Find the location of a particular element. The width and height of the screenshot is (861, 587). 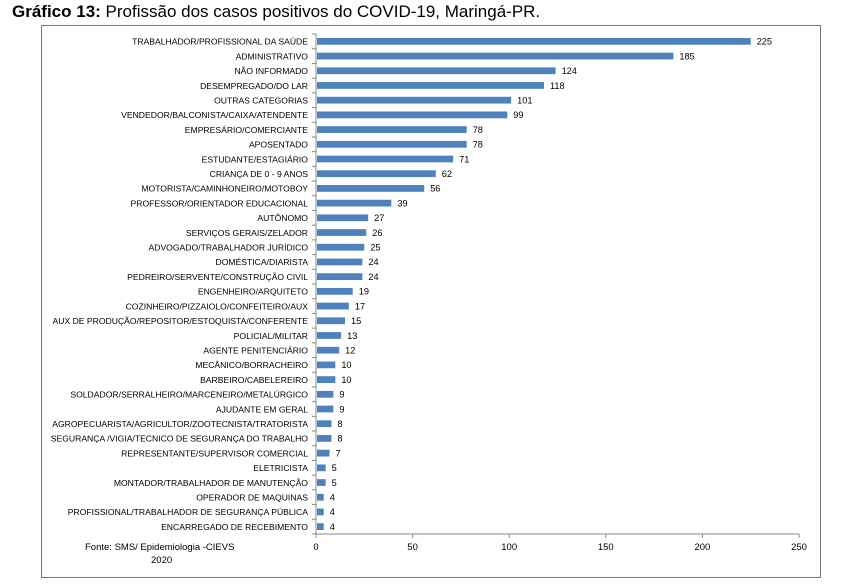

x-tick-label: 150 is located at coordinates (606, 547).